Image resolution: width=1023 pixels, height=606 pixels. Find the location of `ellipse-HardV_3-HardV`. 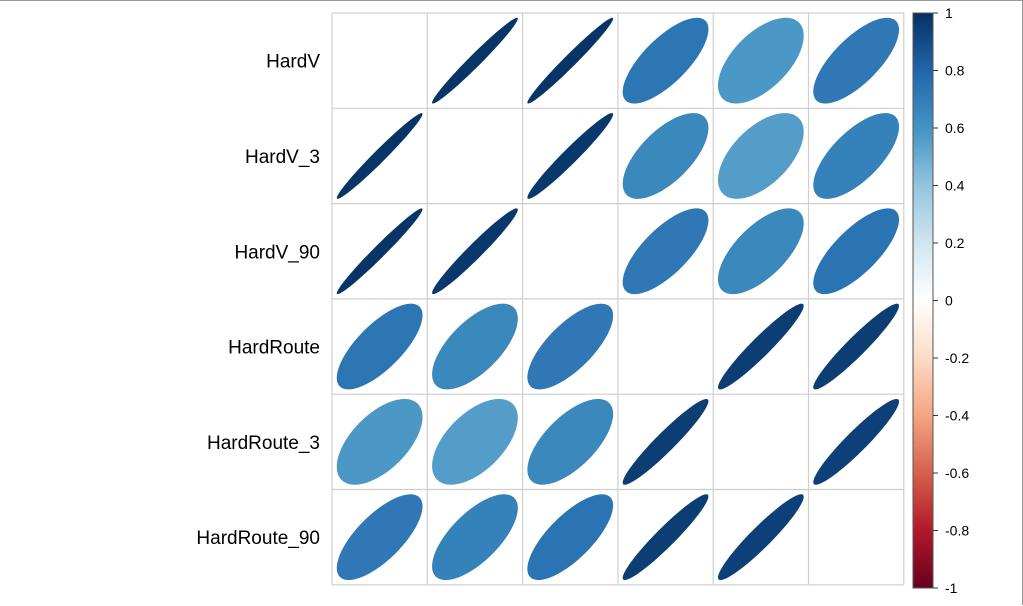

ellipse-HardV_3-HardV is located at coordinates (379, 156).